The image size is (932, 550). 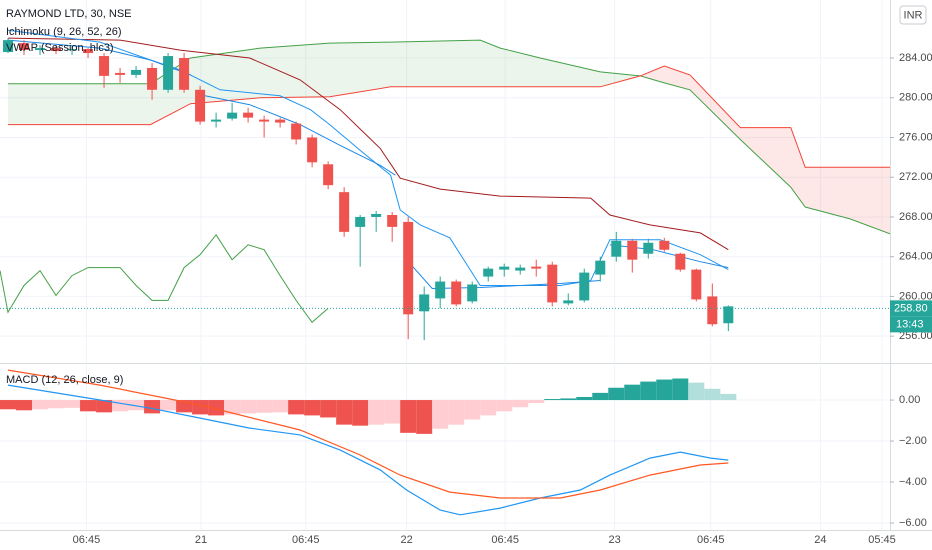 I want to click on y-tick-label: −6.00, so click(x=913, y=523).